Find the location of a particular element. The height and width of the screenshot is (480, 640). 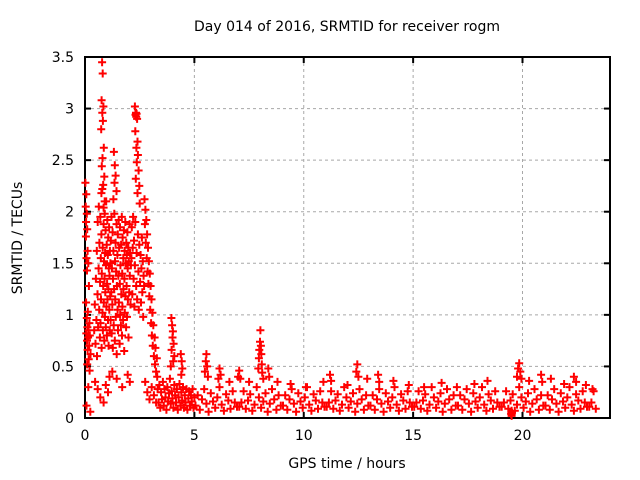

x-tick-label: 5 is located at coordinates (194, 436).